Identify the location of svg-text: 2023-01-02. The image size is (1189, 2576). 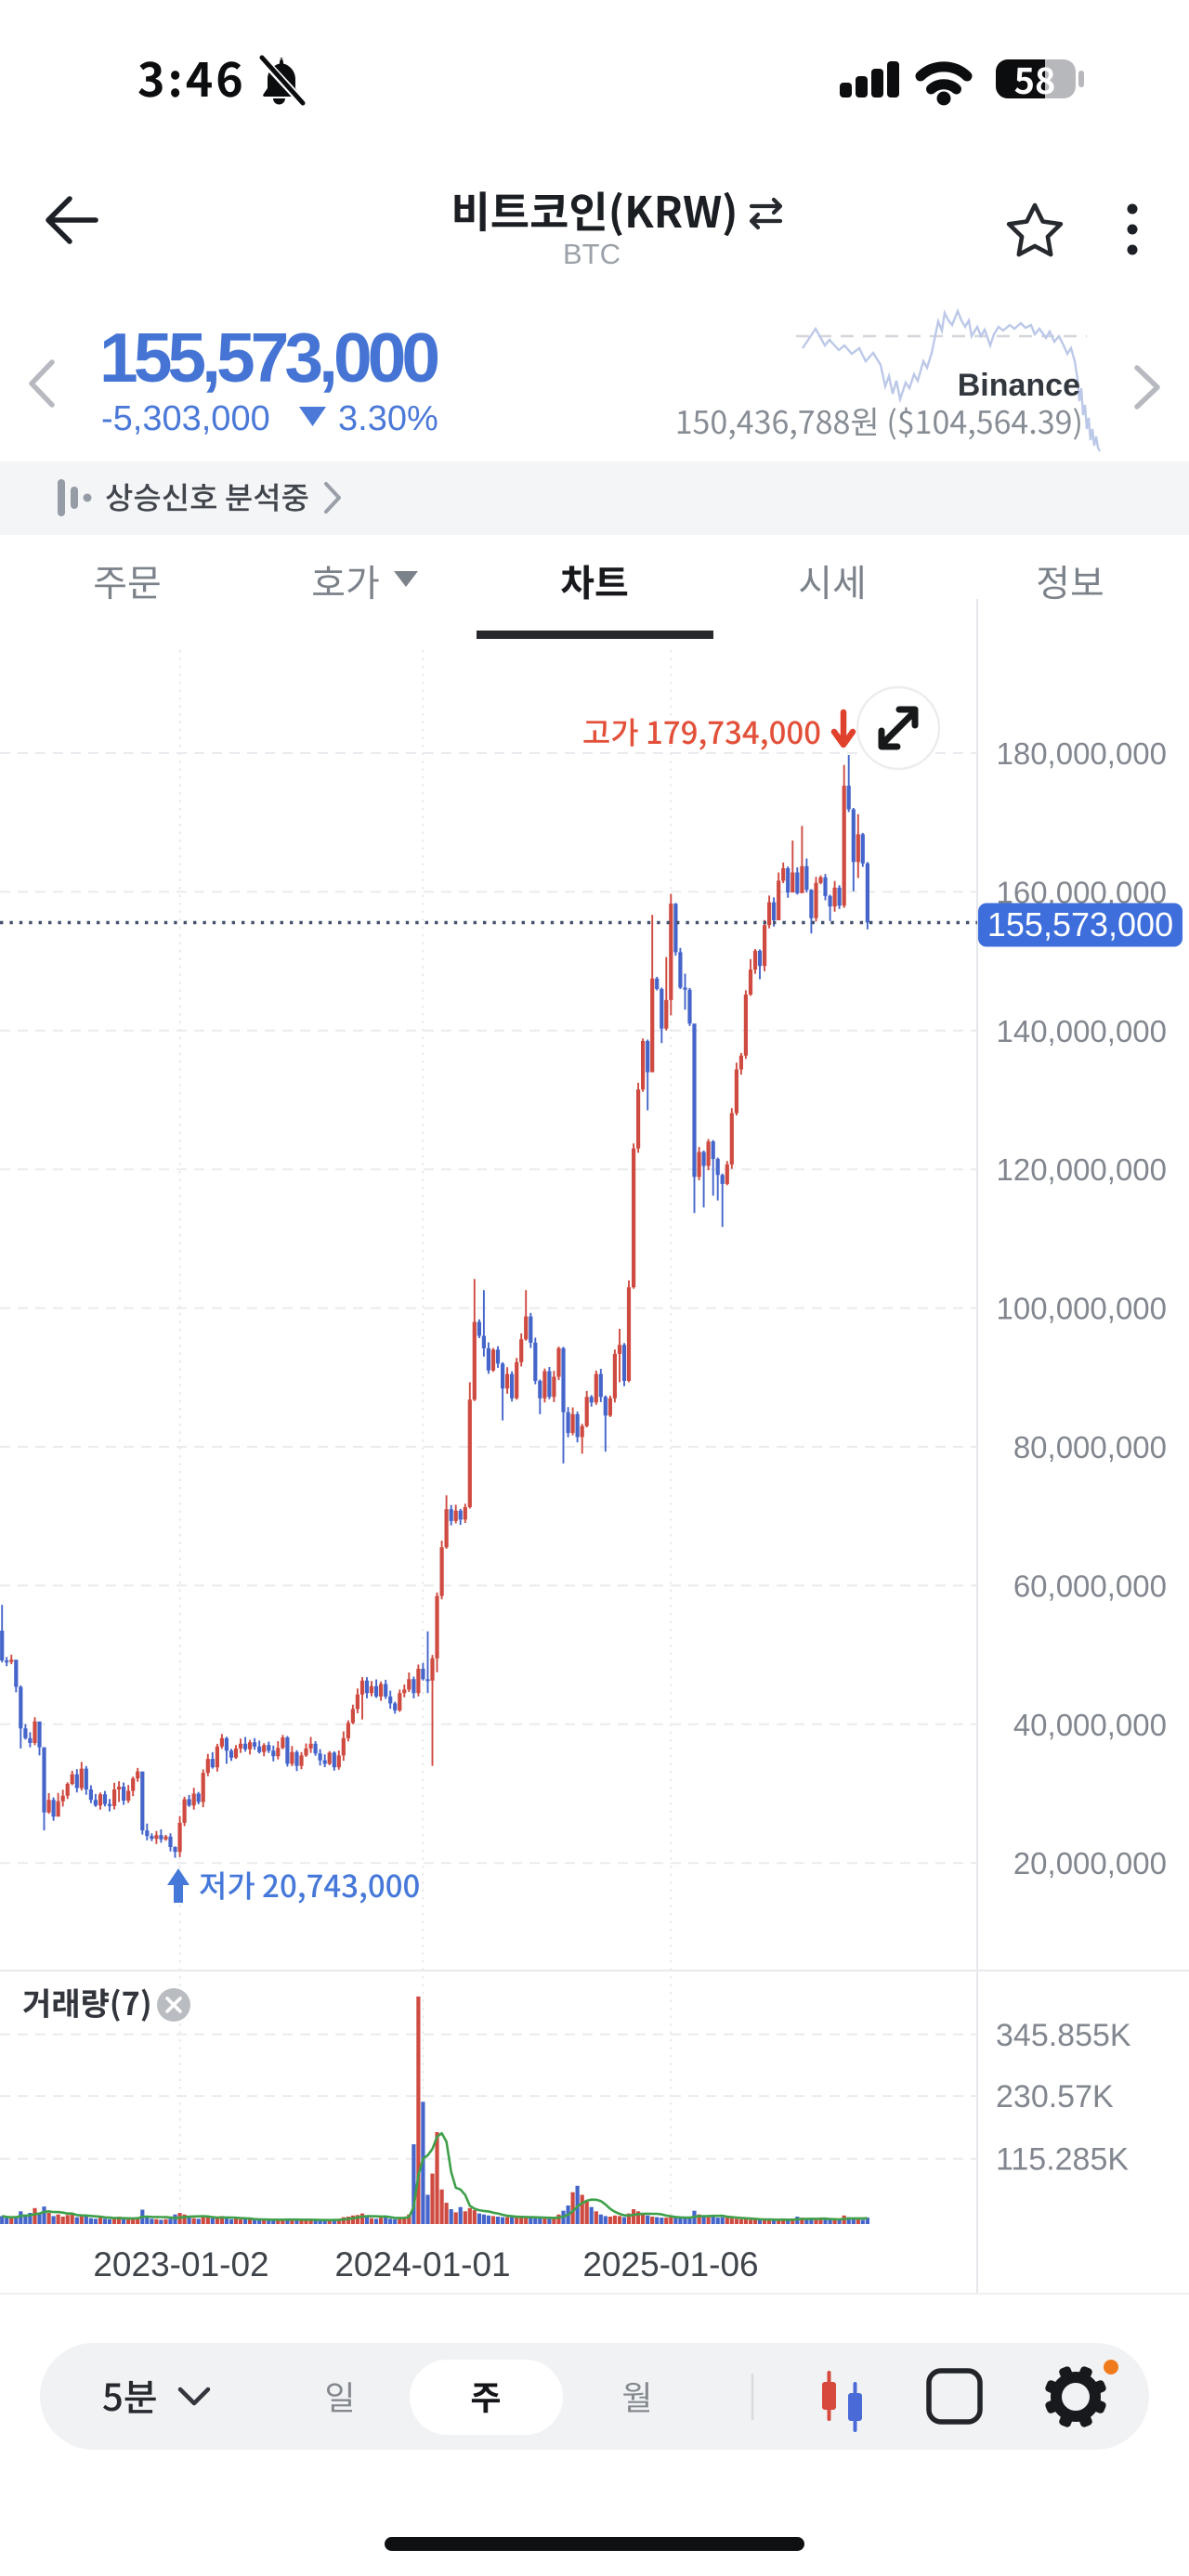
(180, 2264).